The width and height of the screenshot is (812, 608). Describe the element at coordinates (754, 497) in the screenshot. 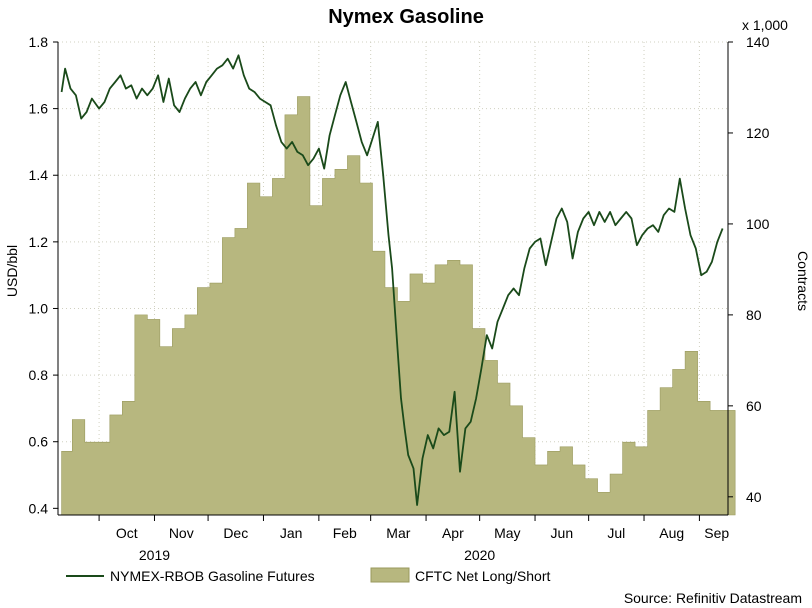

I see `y2-tick-label: 40` at that location.